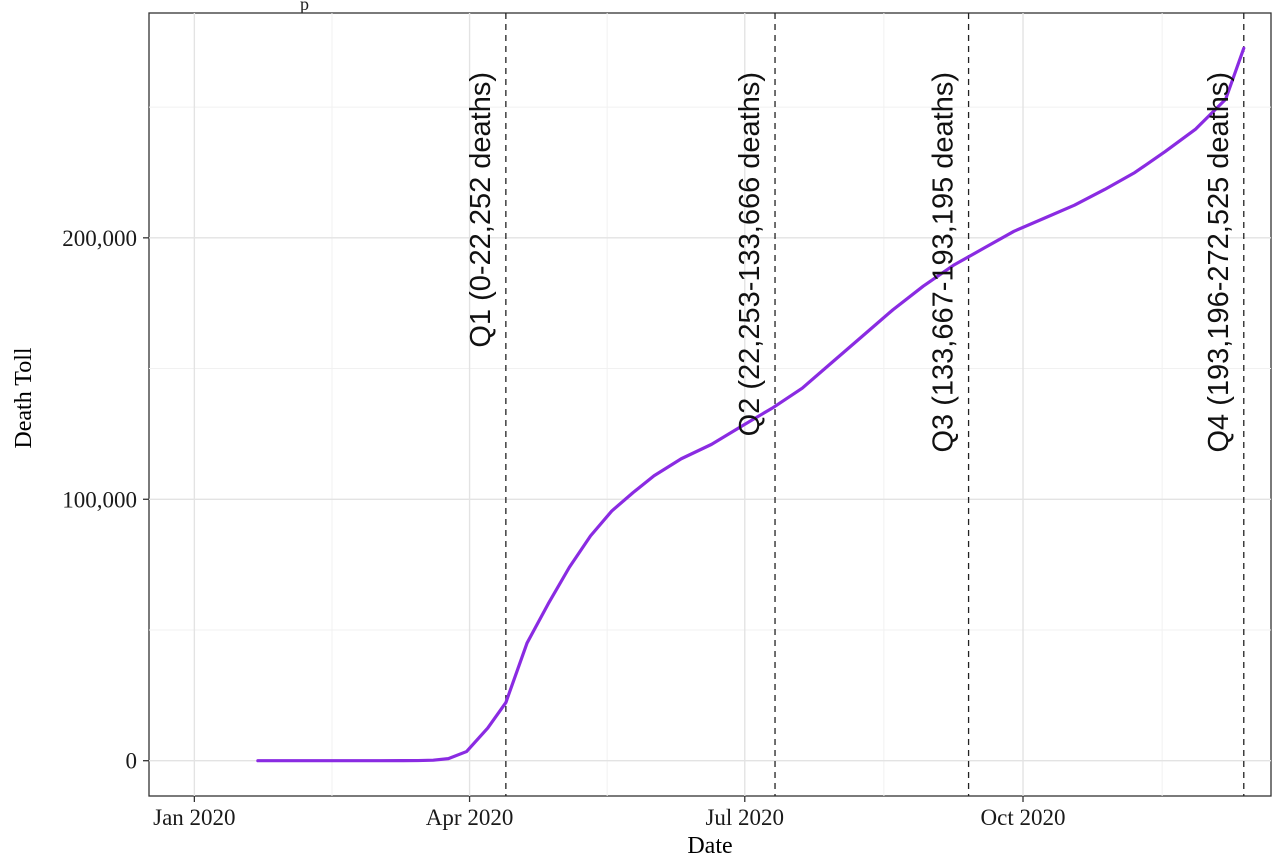 The width and height of the screenshot is (1284, 864). What do you see at coordinates (304, 7) in the screenshot?
I see `clipped-top-text: p` at bounding box center [304, 7].